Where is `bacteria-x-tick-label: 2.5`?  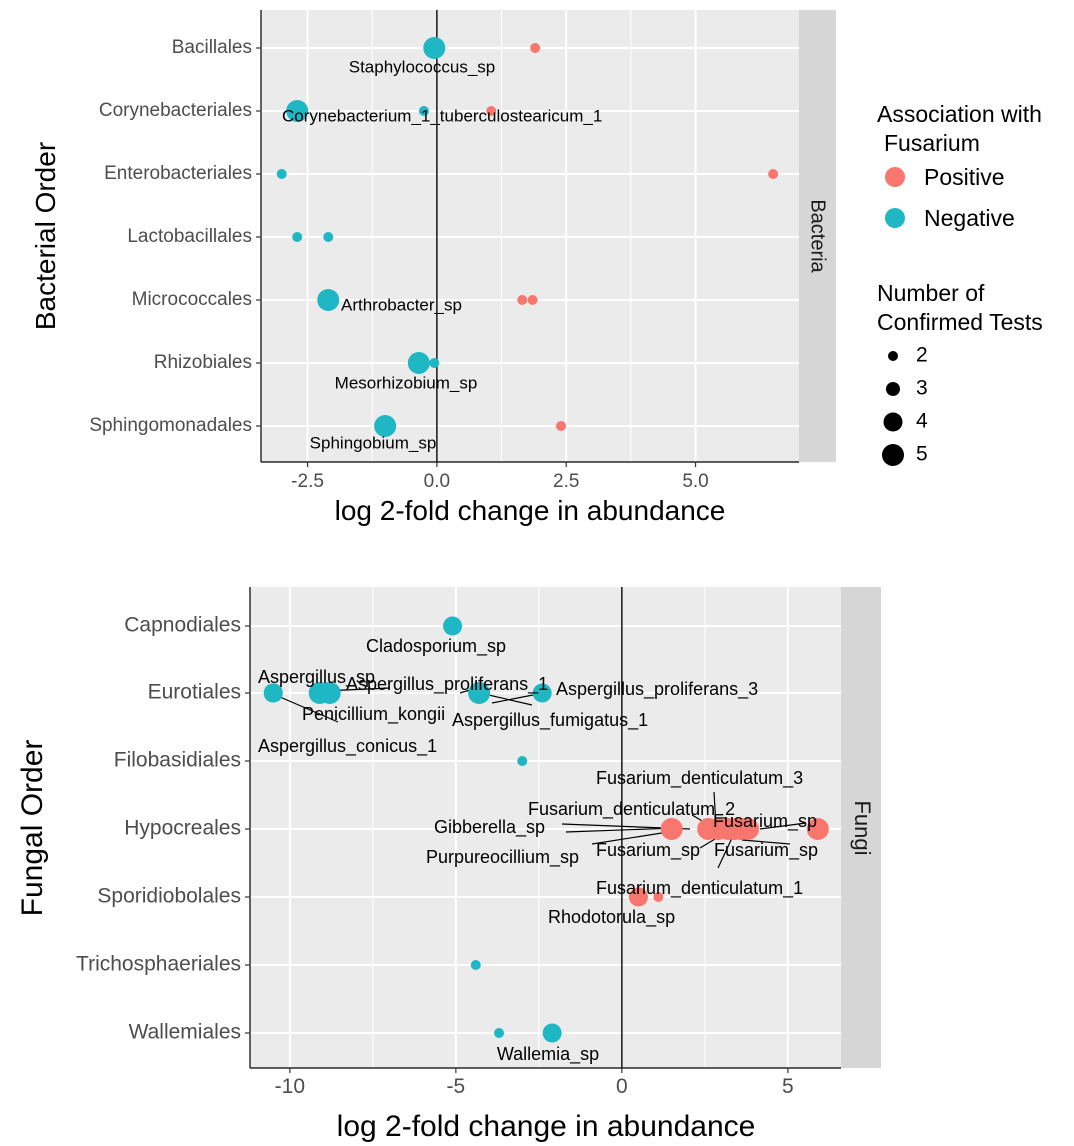 bacteria-x-tick-label: 2.5 is located at coordinates (566, 481).